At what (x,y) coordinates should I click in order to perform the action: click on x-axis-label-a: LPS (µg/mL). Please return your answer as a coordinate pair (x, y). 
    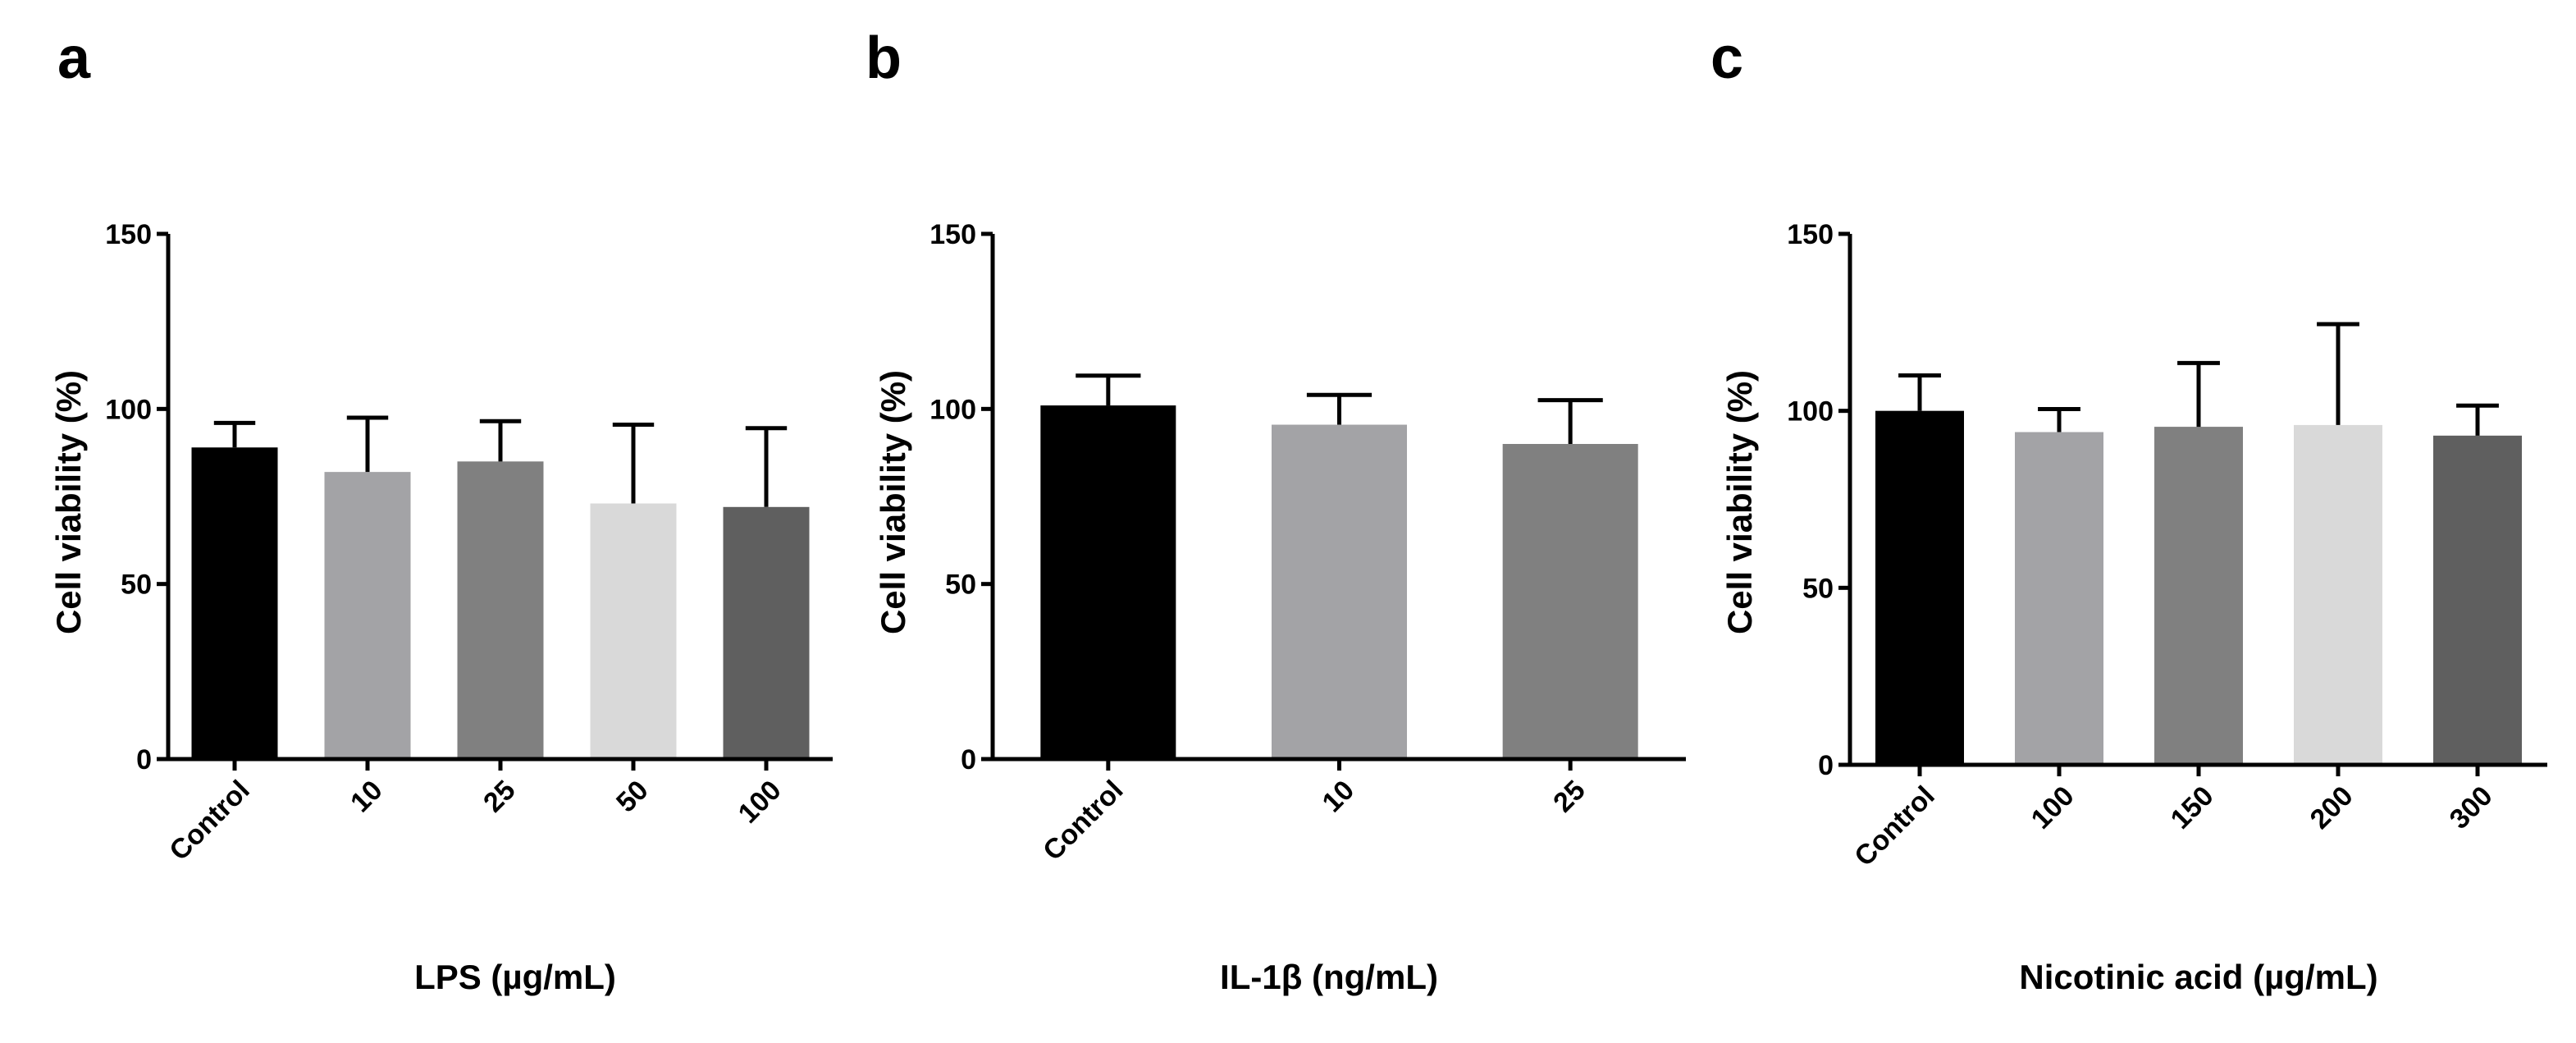
    Looking at the image, I should click on (515, 977).